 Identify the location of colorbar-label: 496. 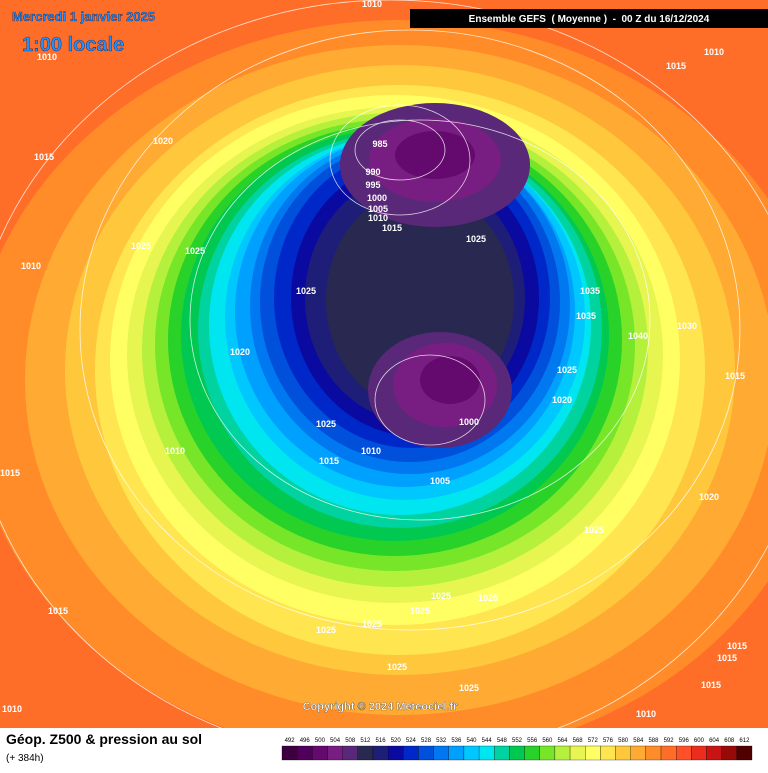
(305, 741).